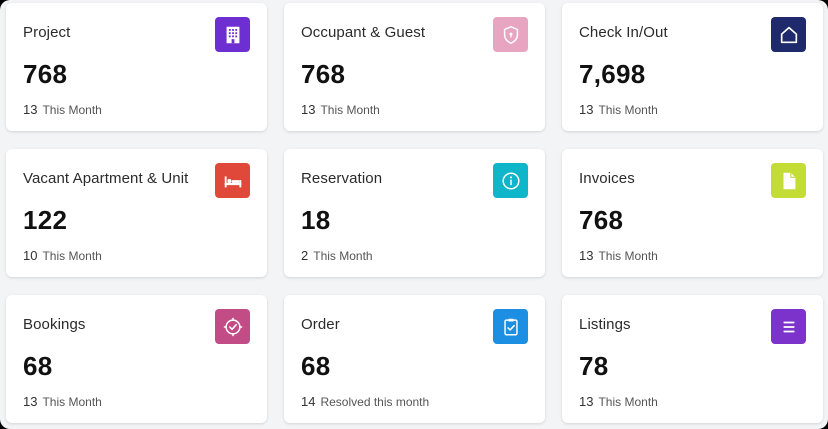 The image size is (828, 429). I want to click on stat-card-invoices: Invoices 768 13 This Month, so click(692, 213).